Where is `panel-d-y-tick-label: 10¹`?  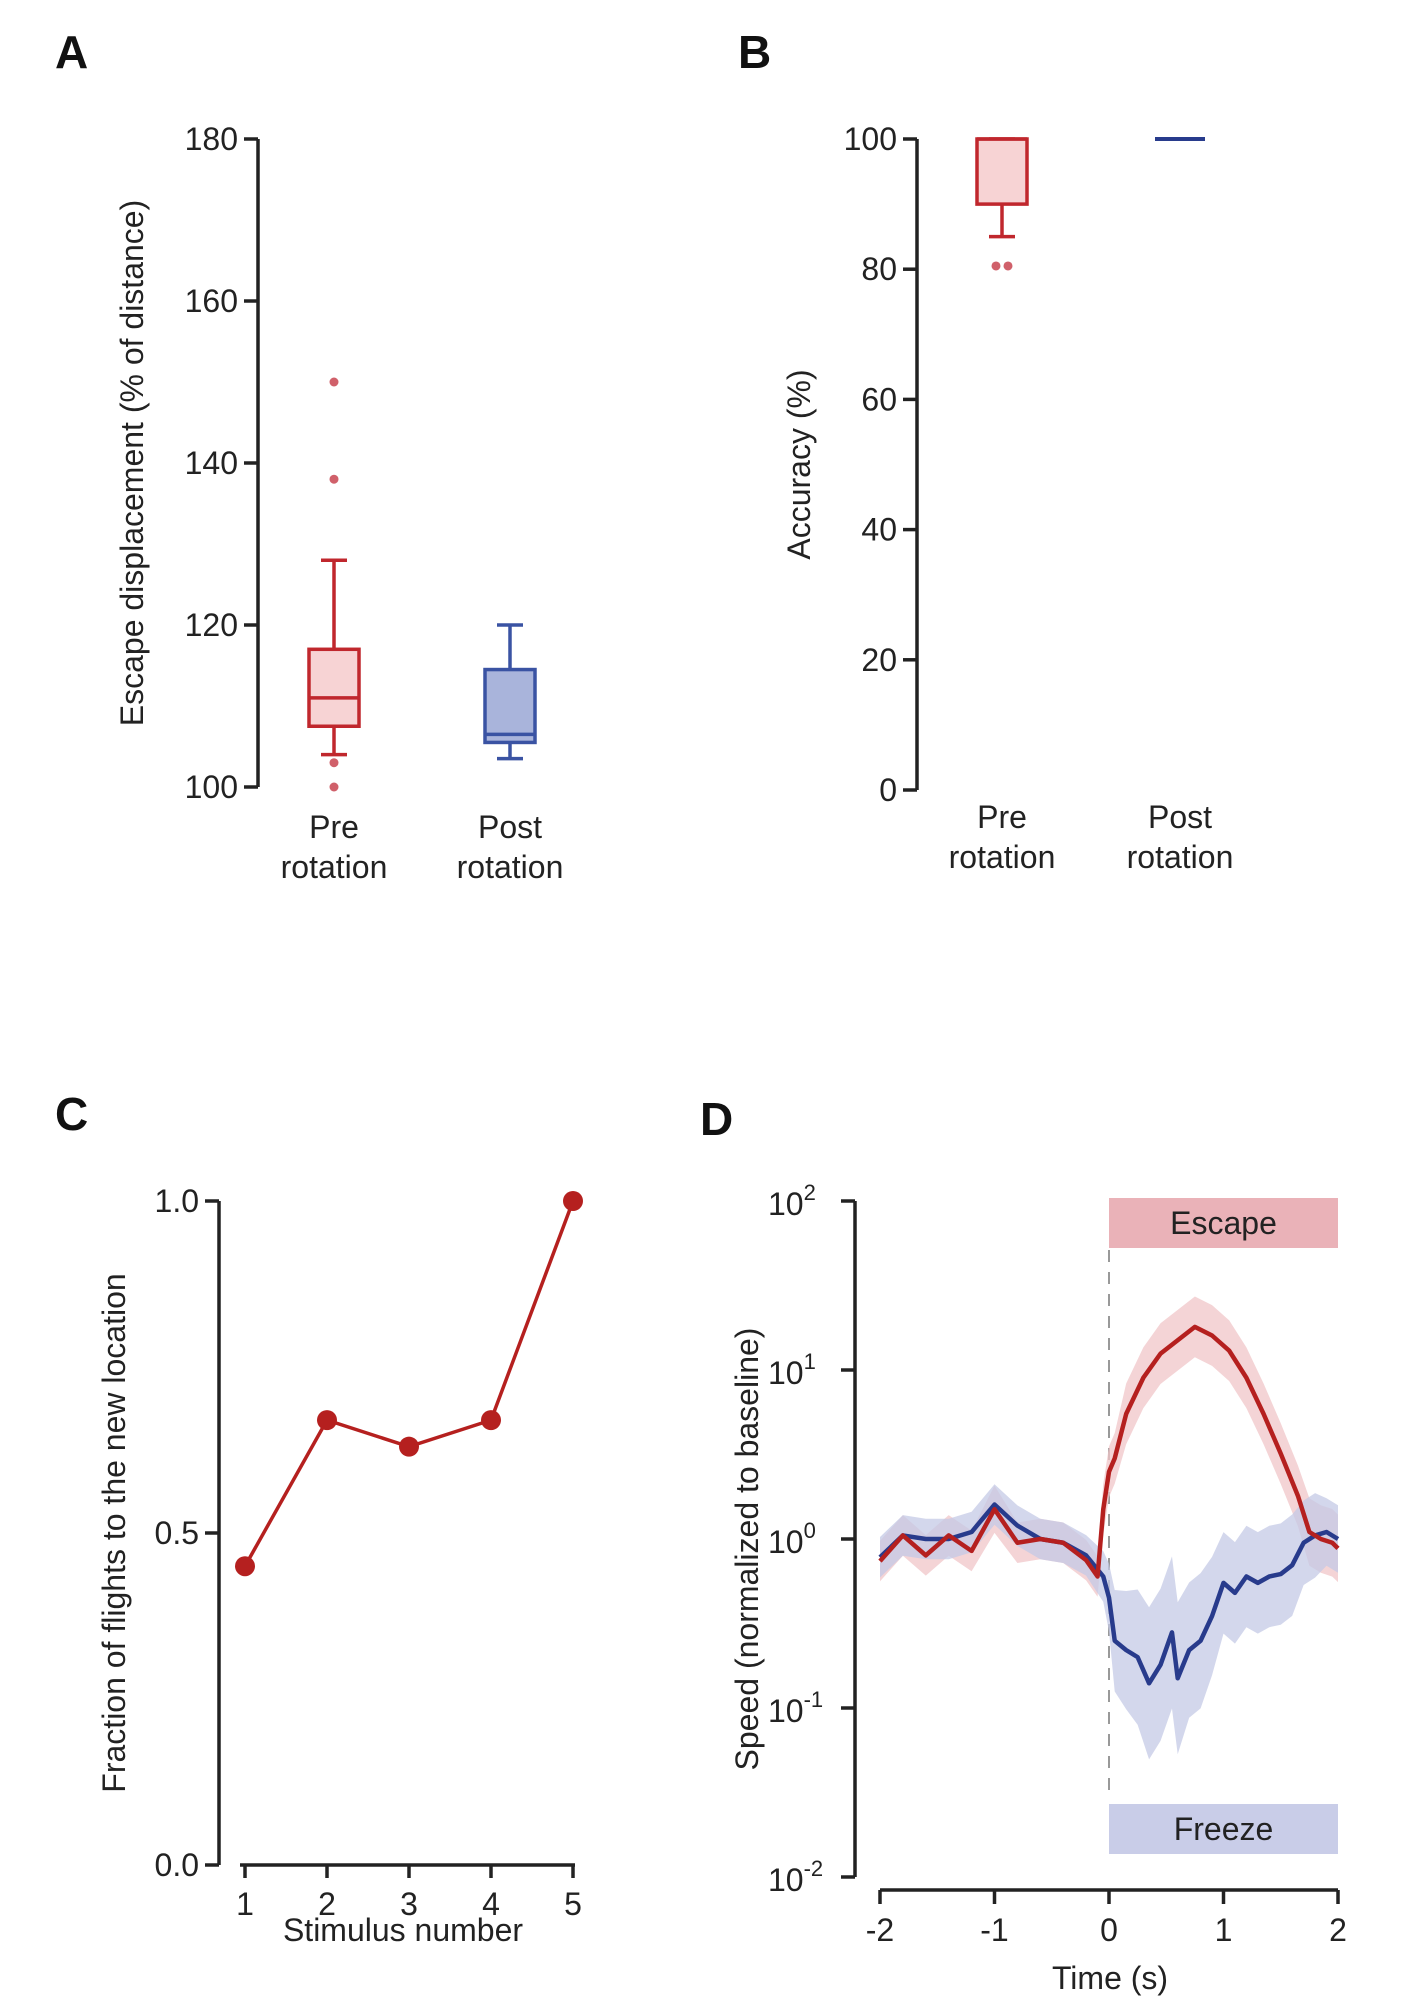 panel-d-y-tick-label: 10¹ is located at coordinates (792, 1370).